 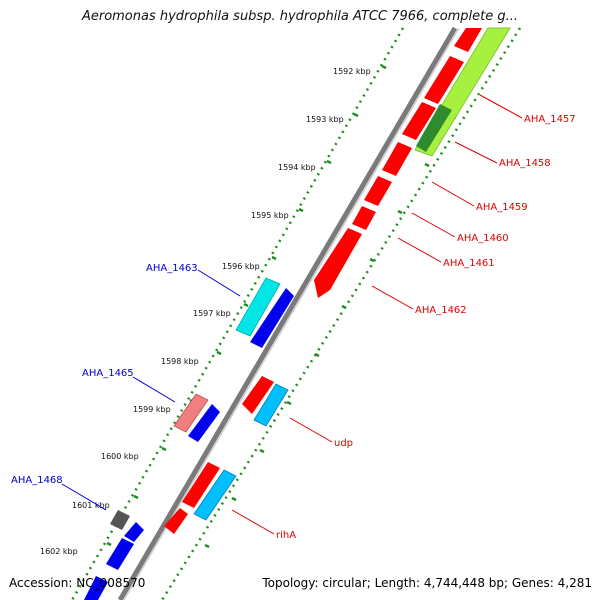 I want to click on gene-reverse-bottom, so click(x=96, y=588).